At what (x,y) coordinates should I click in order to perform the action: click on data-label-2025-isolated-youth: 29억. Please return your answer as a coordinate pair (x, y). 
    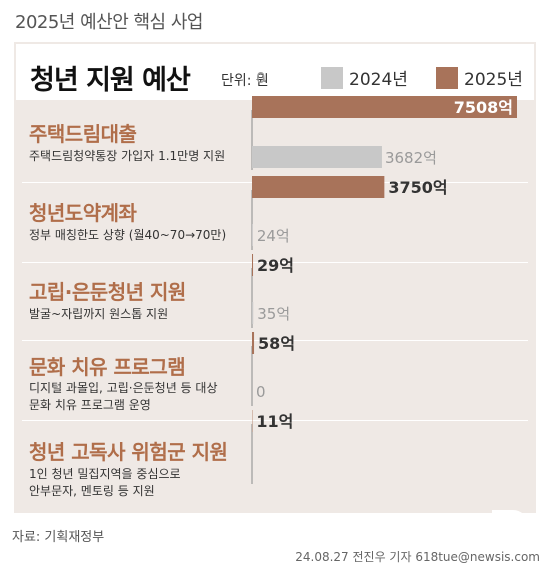
    Looking at the image, I should click on (275, 265).